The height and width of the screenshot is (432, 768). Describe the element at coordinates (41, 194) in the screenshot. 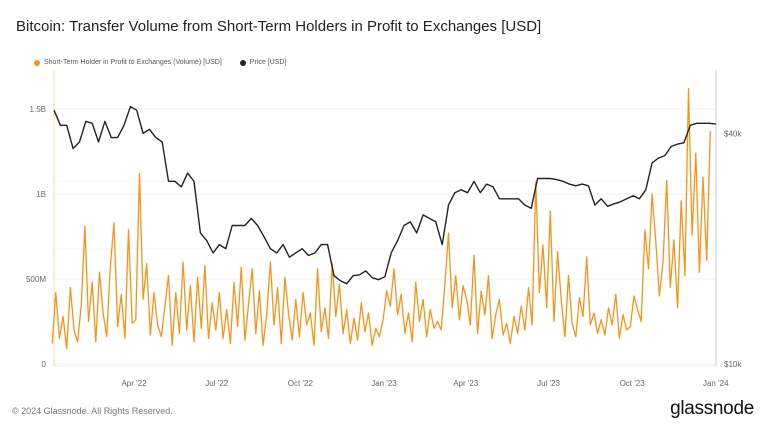

I see `y-left-tick-label: 1B` at that location.